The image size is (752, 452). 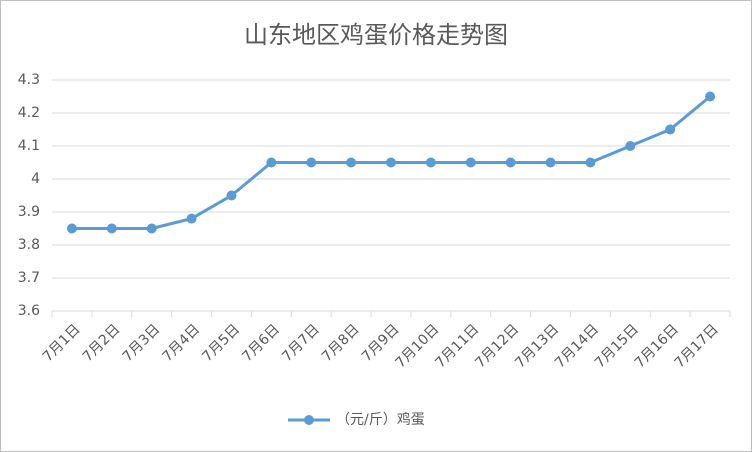 I want to click on legend-label: （元/斤）鸡蛋, so click(x=380, y=419).